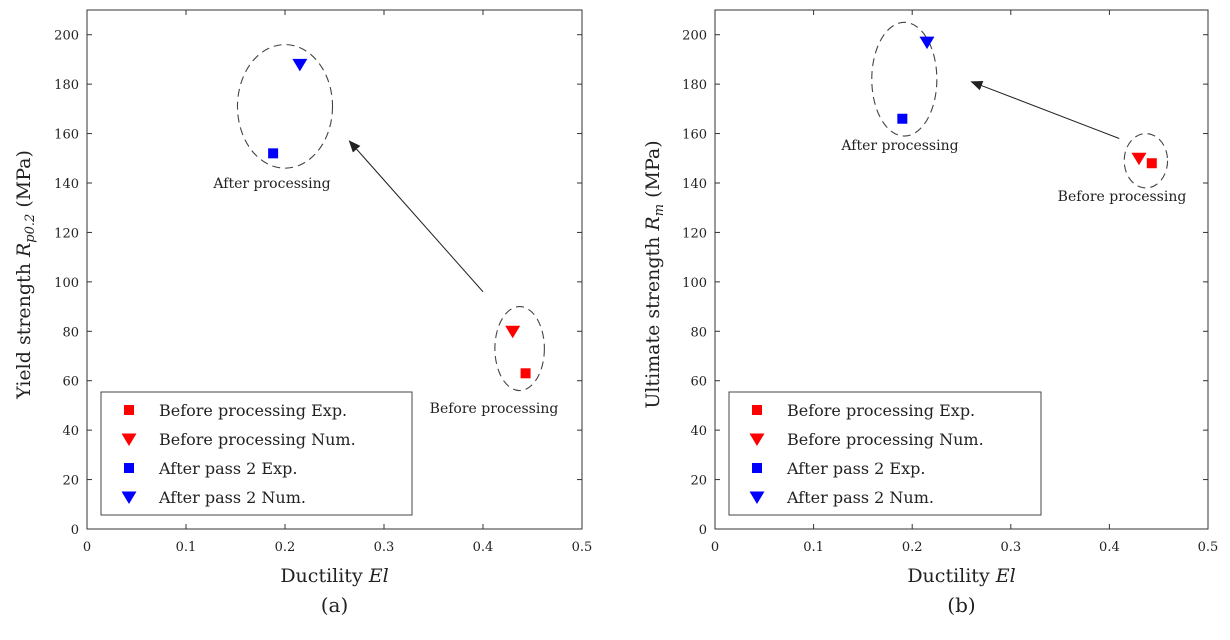  What do you see at coordinates (961, 605) in the screenshot?
I see `panel-label: (b)` at bounding box center [961, 605].